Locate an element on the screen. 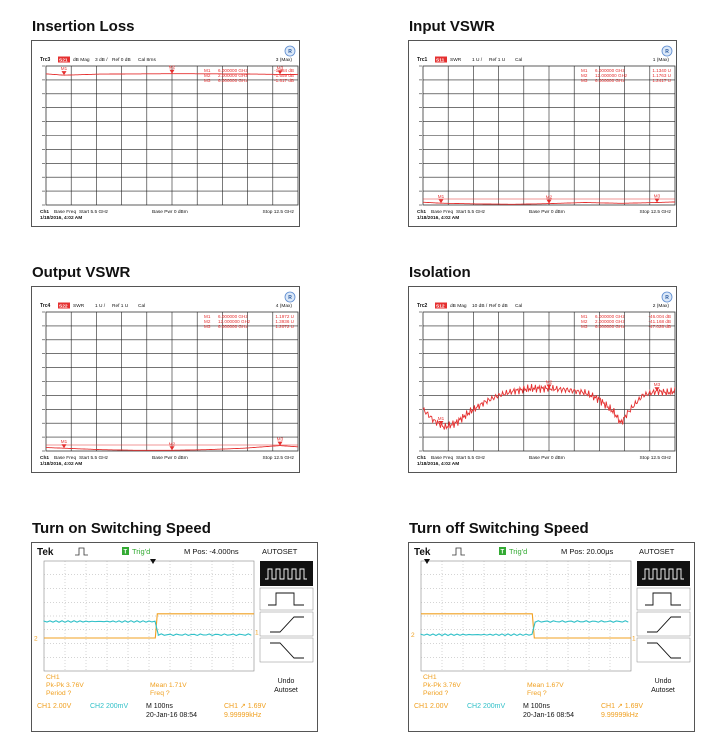  ch1-trace is located at coordinates (526, 626).